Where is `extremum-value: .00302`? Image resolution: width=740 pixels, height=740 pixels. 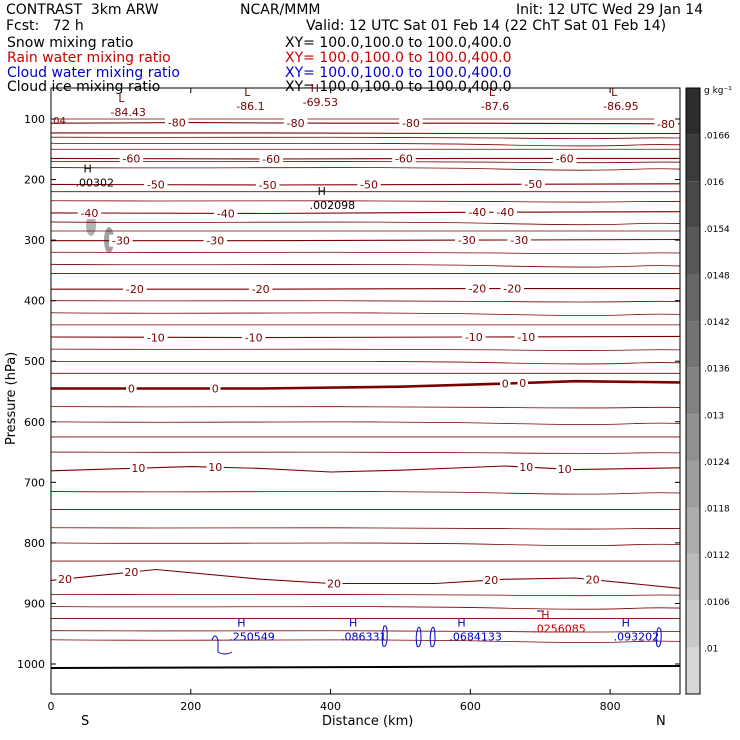 extremum-value: .00302 is located at coordinates (94, 182).